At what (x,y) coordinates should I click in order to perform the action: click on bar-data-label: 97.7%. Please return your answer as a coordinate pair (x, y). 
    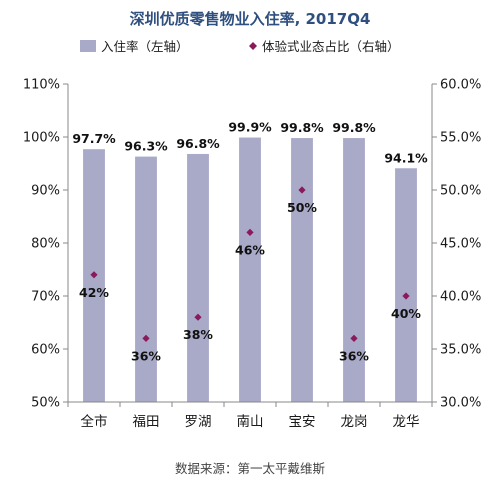
    Looking at the image, I should click on (94, 138).